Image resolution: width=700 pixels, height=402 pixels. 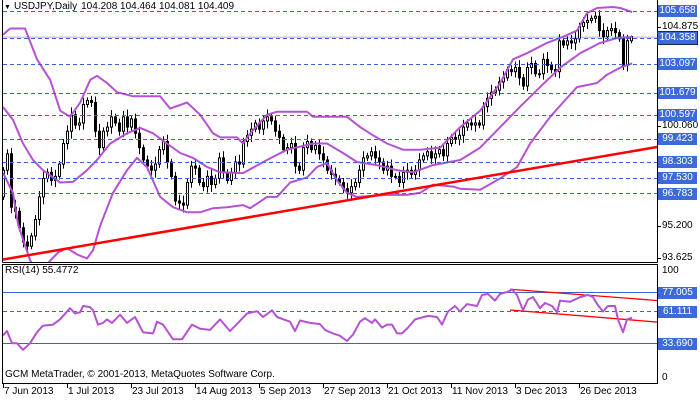 I want to click on time-axis-label: 21 Oct 2013, so click(x=415, y=391).